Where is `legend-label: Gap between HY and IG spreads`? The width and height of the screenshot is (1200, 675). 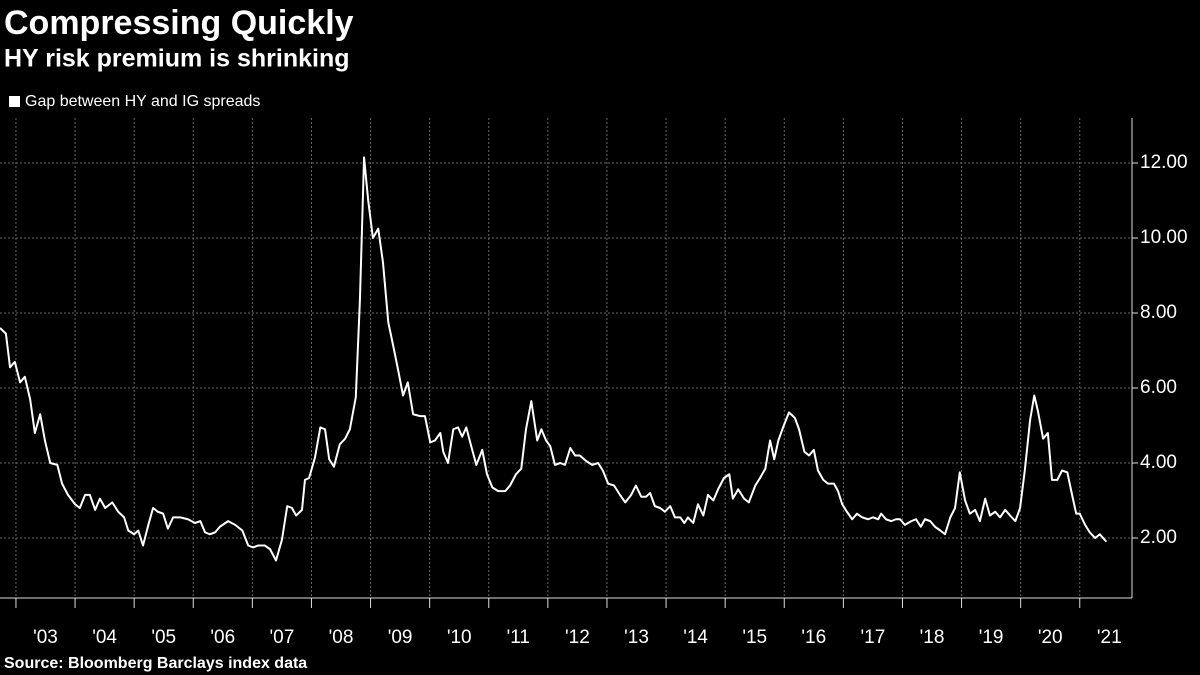 legend-label: Gap between HY and IG spreads is located at coordinates (142, 101).